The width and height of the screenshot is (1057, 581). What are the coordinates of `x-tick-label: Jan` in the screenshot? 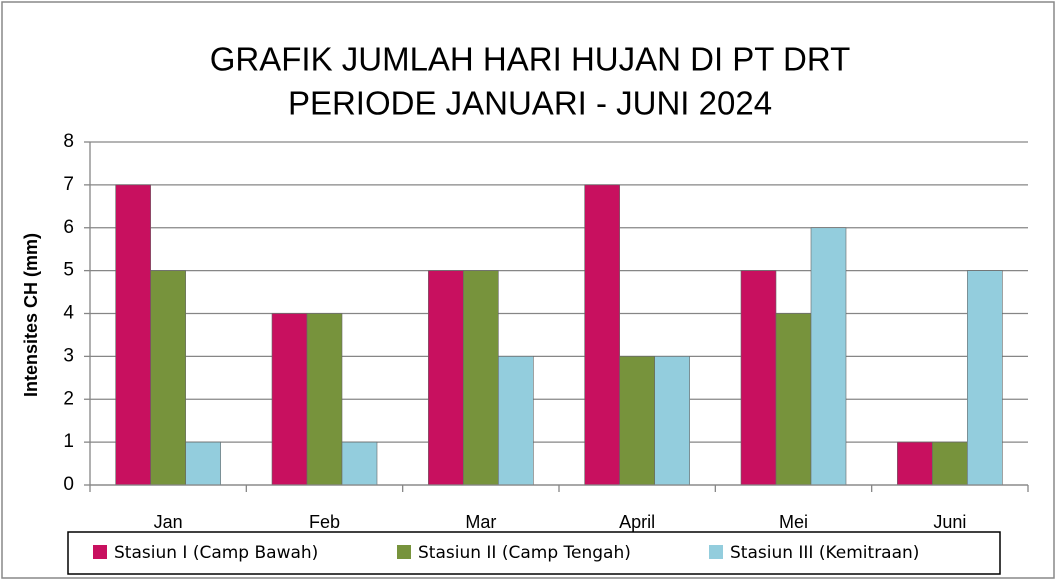 It's located at (168, 522).